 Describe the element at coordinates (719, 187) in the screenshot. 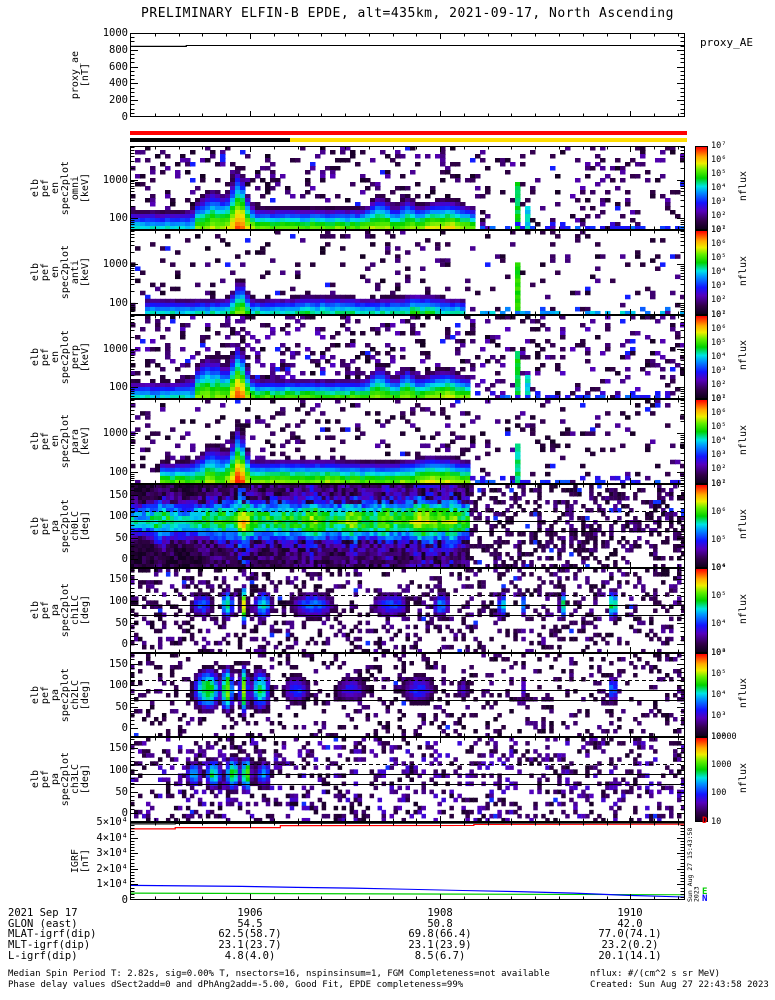

I see `colorbar-tick-omni-3: 10⁴` at that location.